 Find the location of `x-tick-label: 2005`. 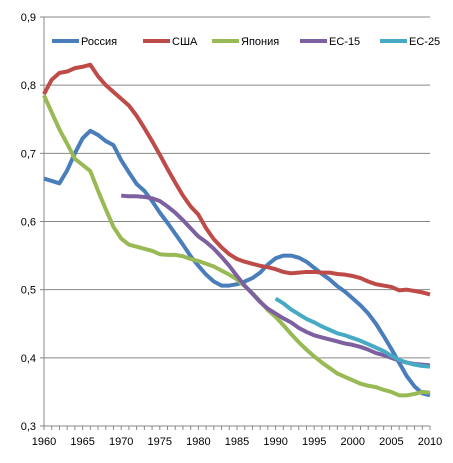

x-tick-label: 2005 is located at coordinates (391, 442).